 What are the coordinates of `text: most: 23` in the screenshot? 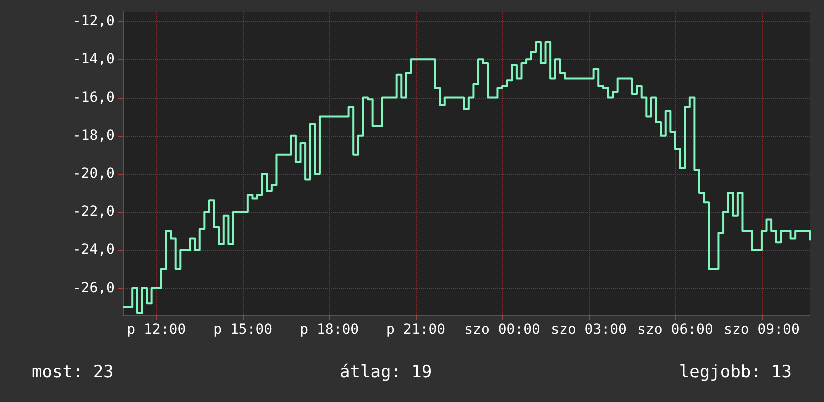 It's located at (73, 372).